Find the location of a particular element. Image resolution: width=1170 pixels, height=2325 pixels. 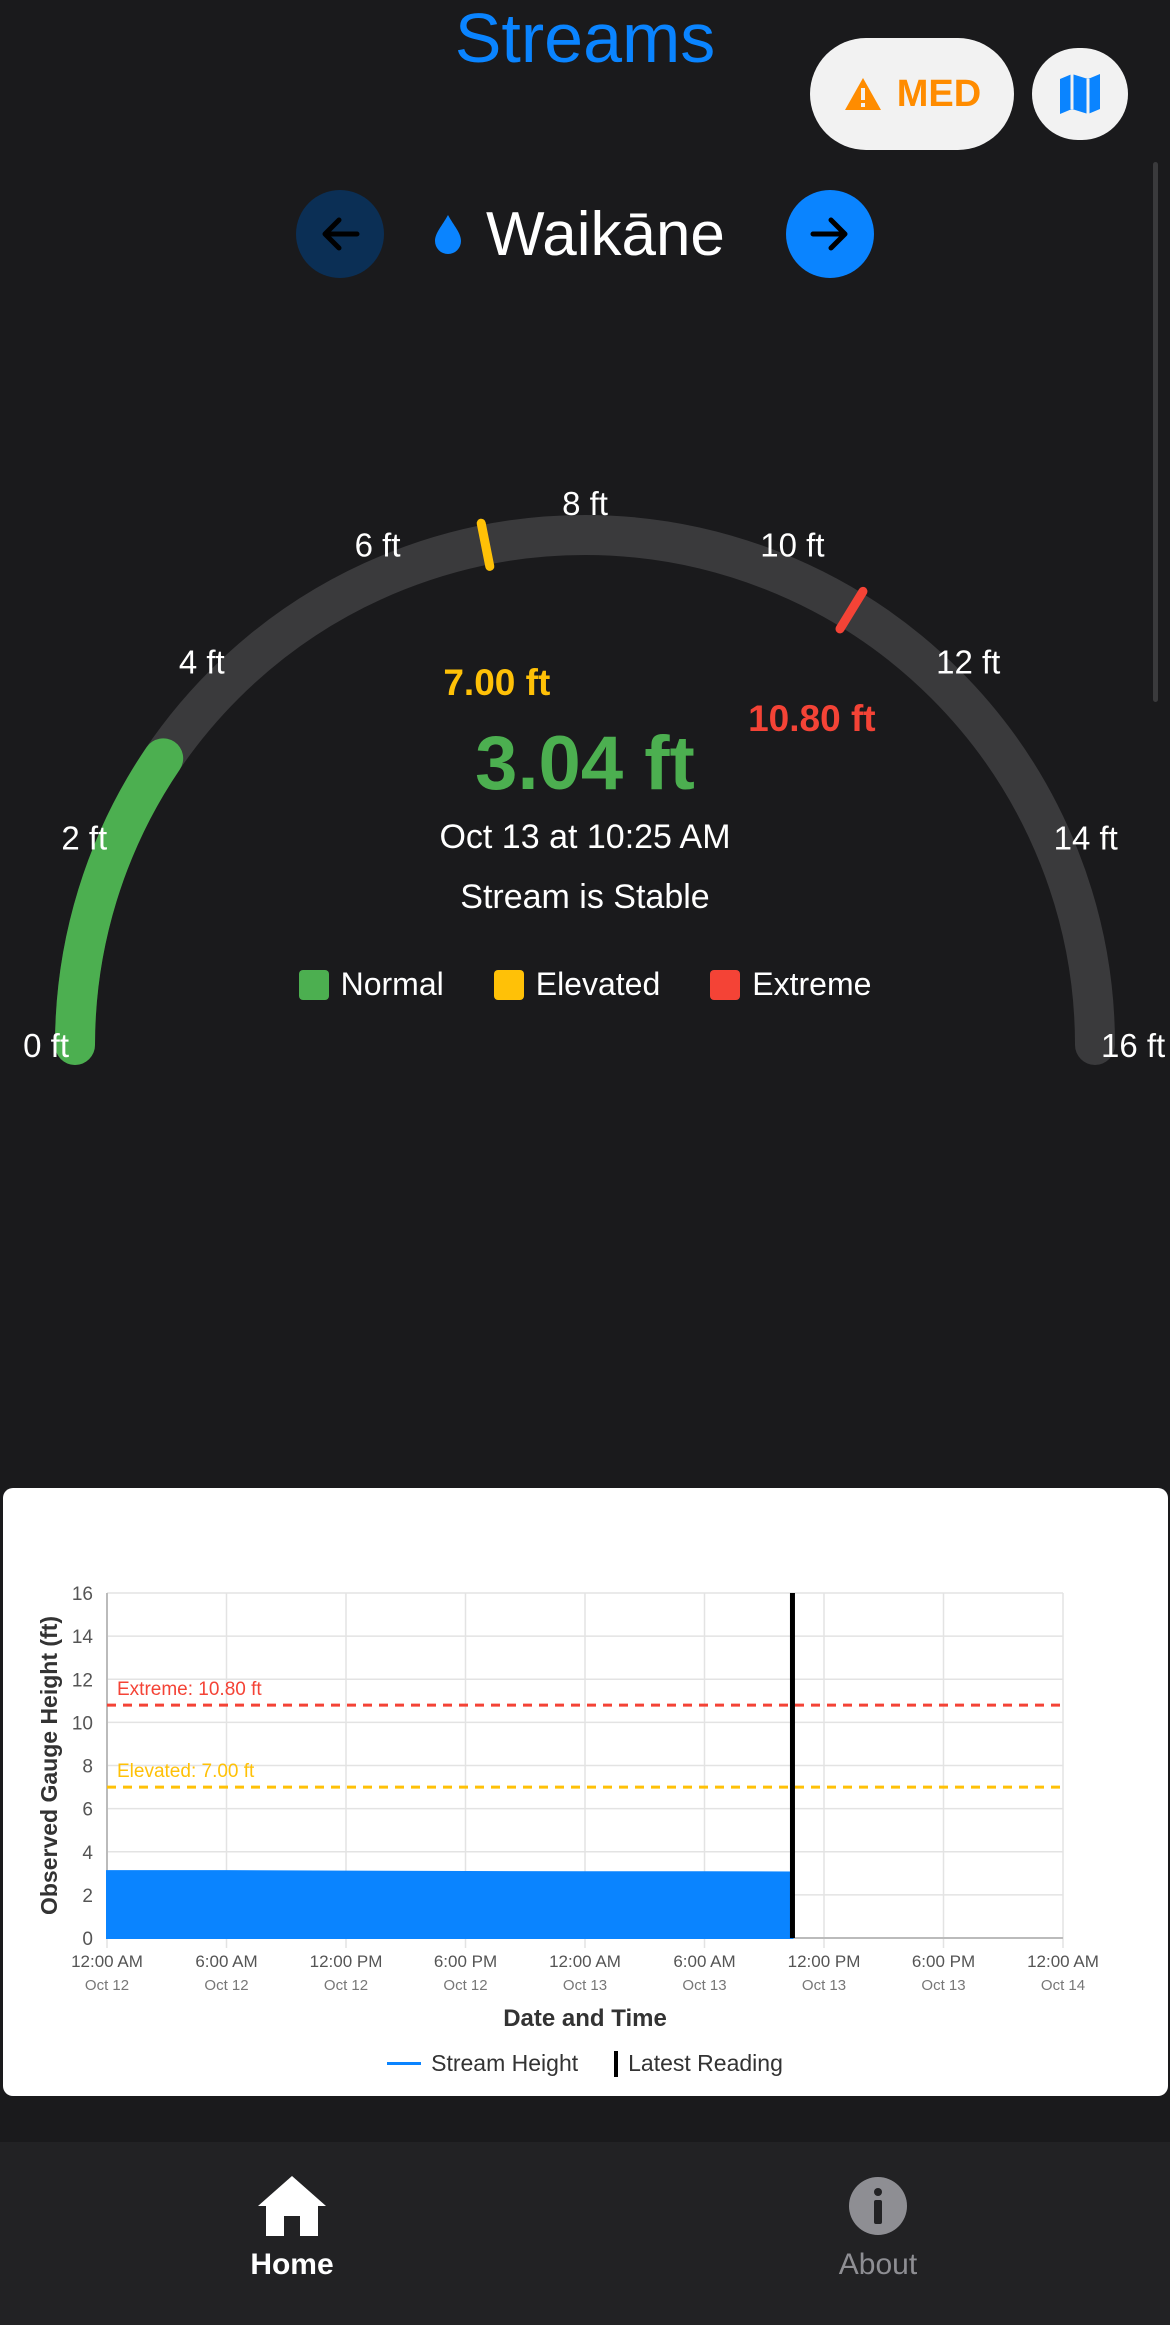

gauge-tick-label: 6 ft is located at coordinates (378, 544).